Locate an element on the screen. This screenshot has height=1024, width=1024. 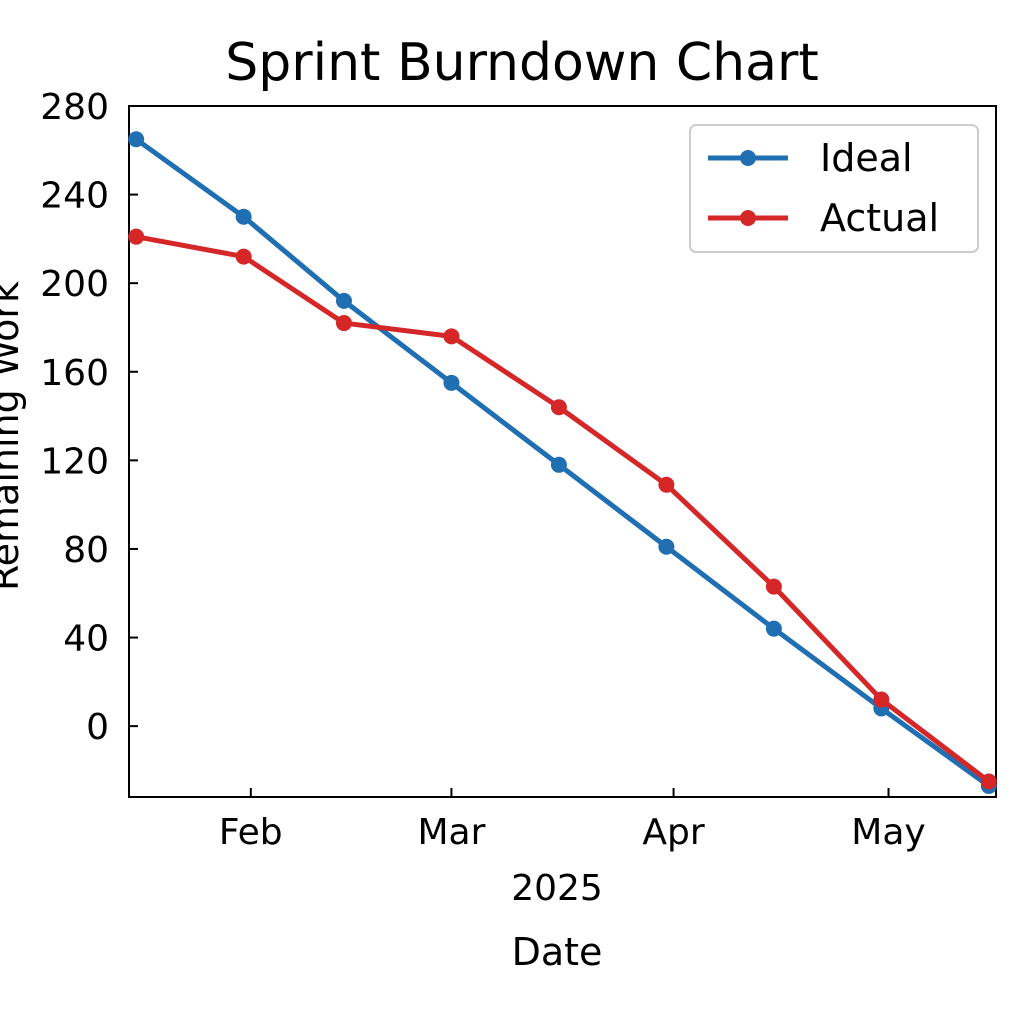
y-tick-label: 80 is located at coordinates (86, 550).